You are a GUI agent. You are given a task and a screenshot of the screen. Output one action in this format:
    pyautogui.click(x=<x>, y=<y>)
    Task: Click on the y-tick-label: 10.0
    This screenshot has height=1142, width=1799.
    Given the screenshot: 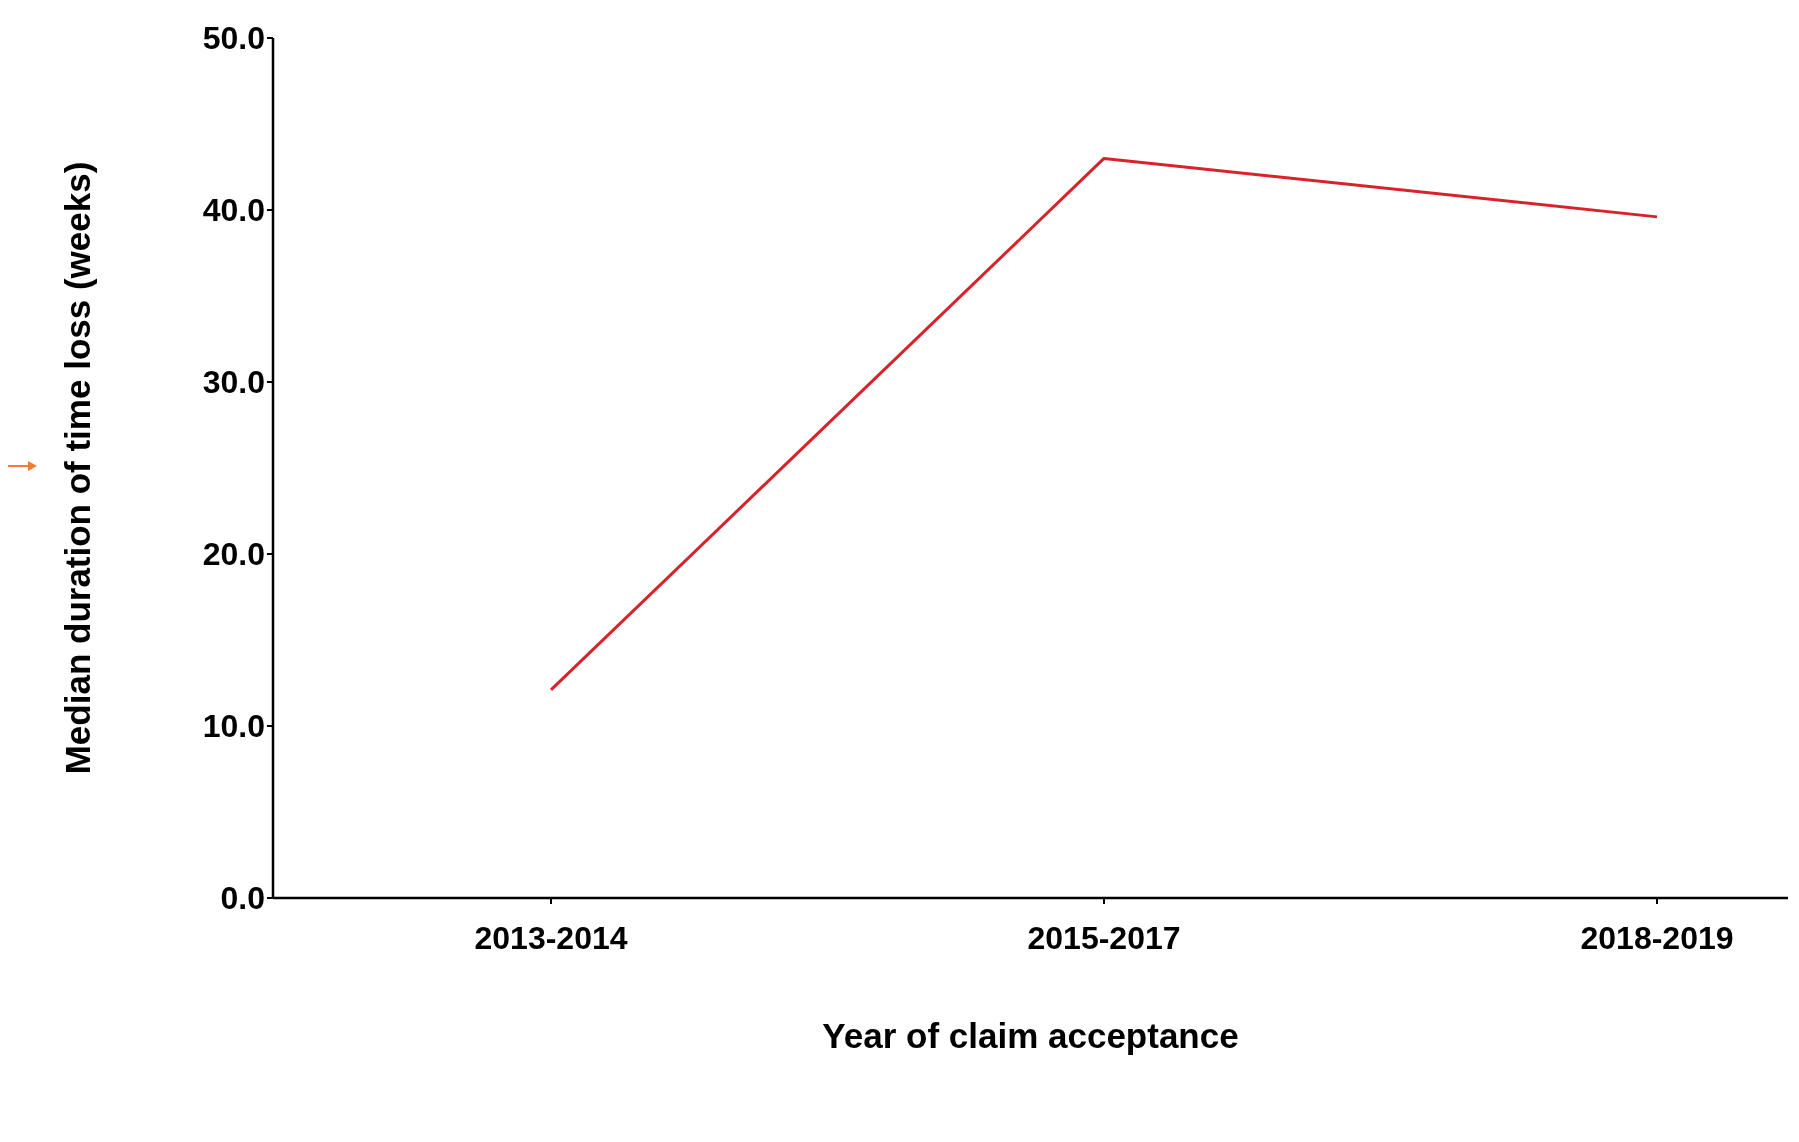 What is the action you would take?
    pyautogui.click(x=233, y=726)
    